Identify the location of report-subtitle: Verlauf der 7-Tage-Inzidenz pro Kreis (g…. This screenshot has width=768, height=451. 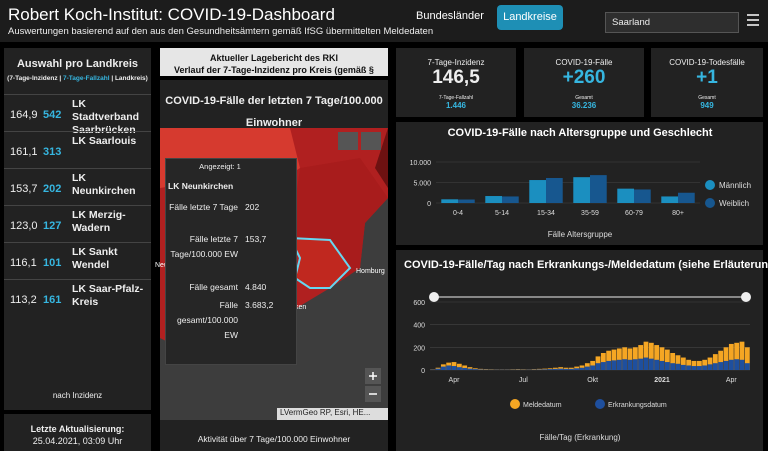
(274, 70).